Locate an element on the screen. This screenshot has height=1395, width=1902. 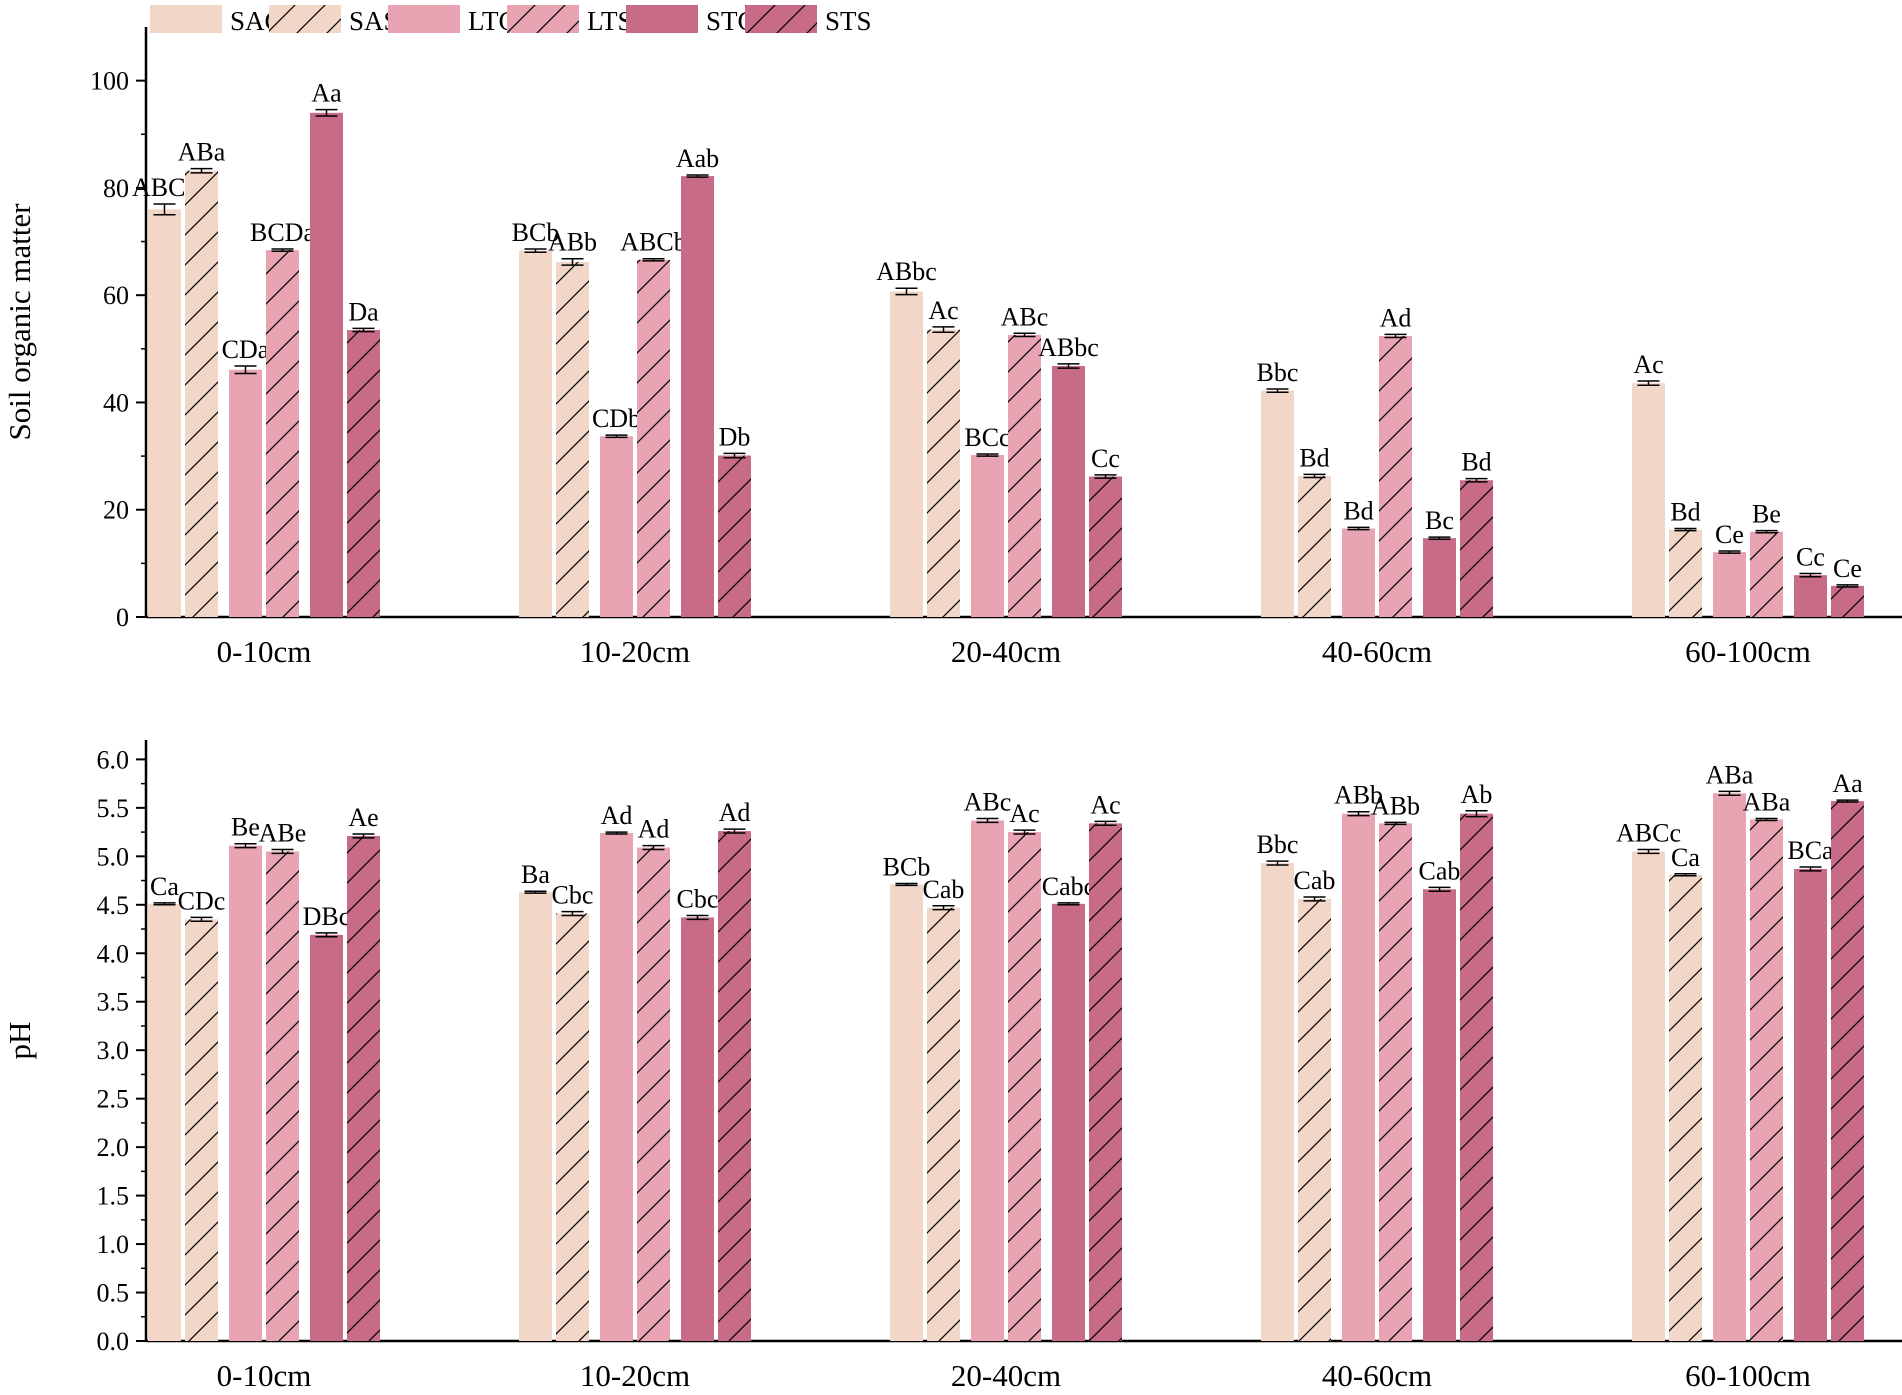
bar-label-stg: Aa is located at coordinates (326, 93).